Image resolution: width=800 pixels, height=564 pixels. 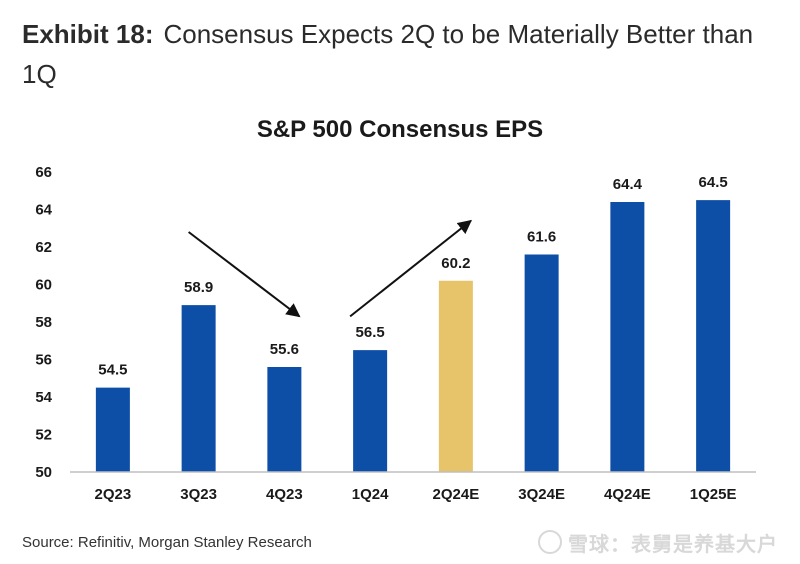 I want to click on data-label: 64.5, so click(x=713, y=182).